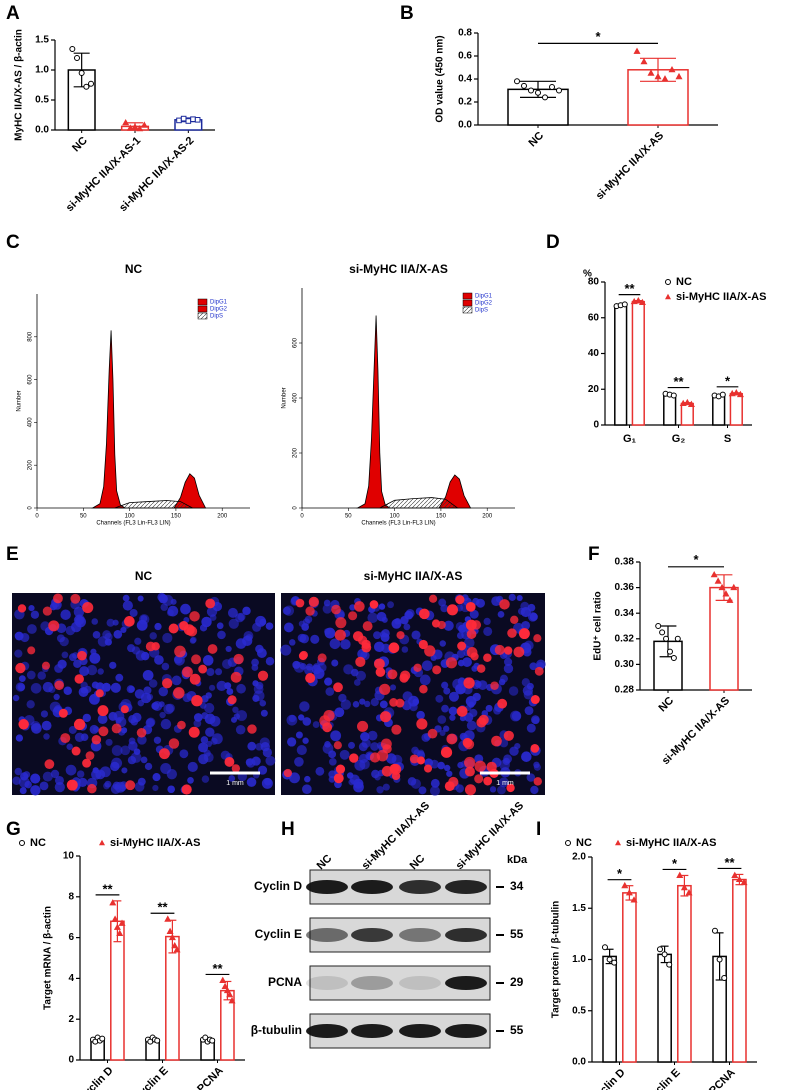 Image resolution: width=786 pixels, height=1090 pixels. Describe the element at coordinates (398, 269) in the screenshot. I see `panel-title: si-MyHC IIA/X-AS` at that location.